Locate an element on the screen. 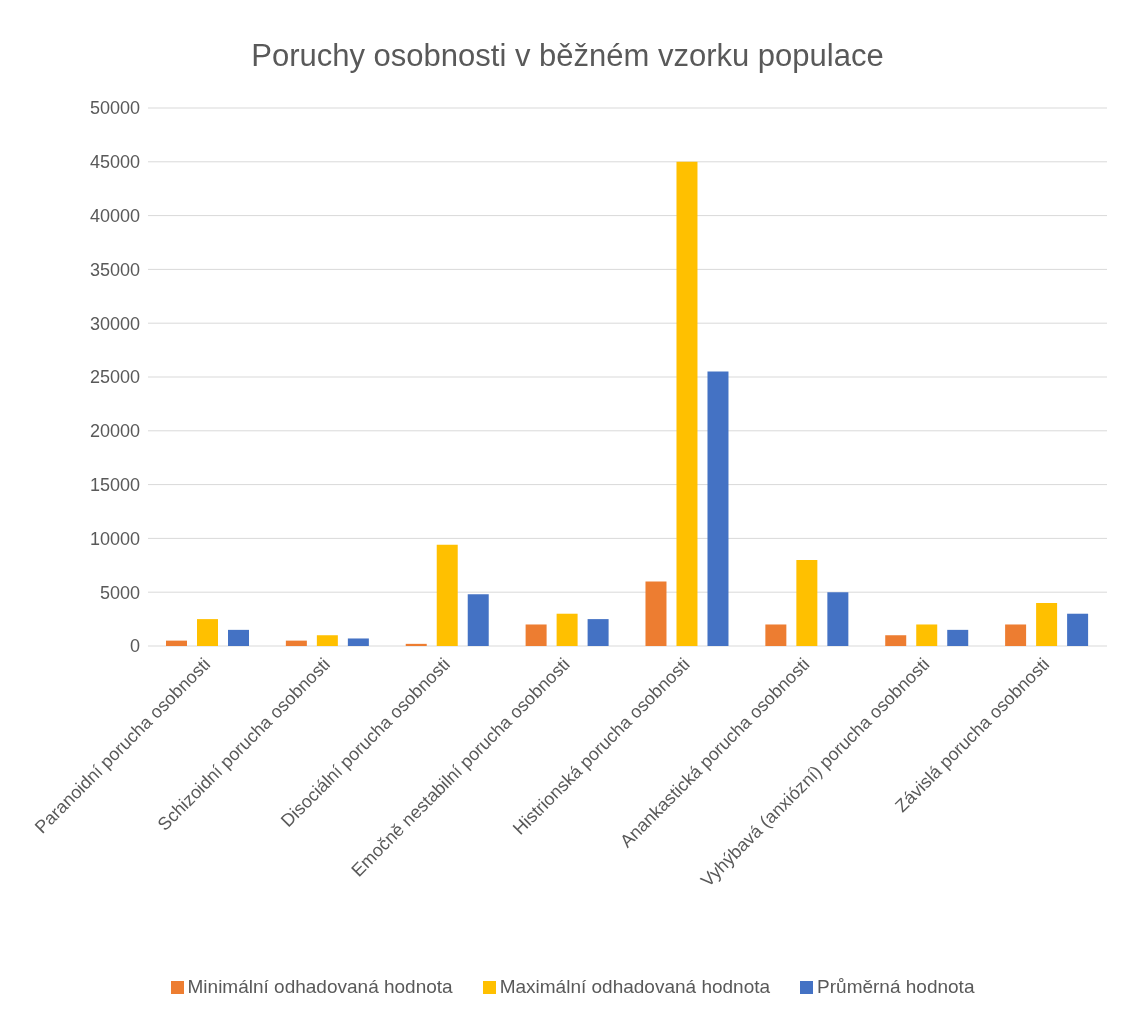 This screenshot has width=1135, height=1014. y-tick-label: 20000 is located at coordinates (114, 431).